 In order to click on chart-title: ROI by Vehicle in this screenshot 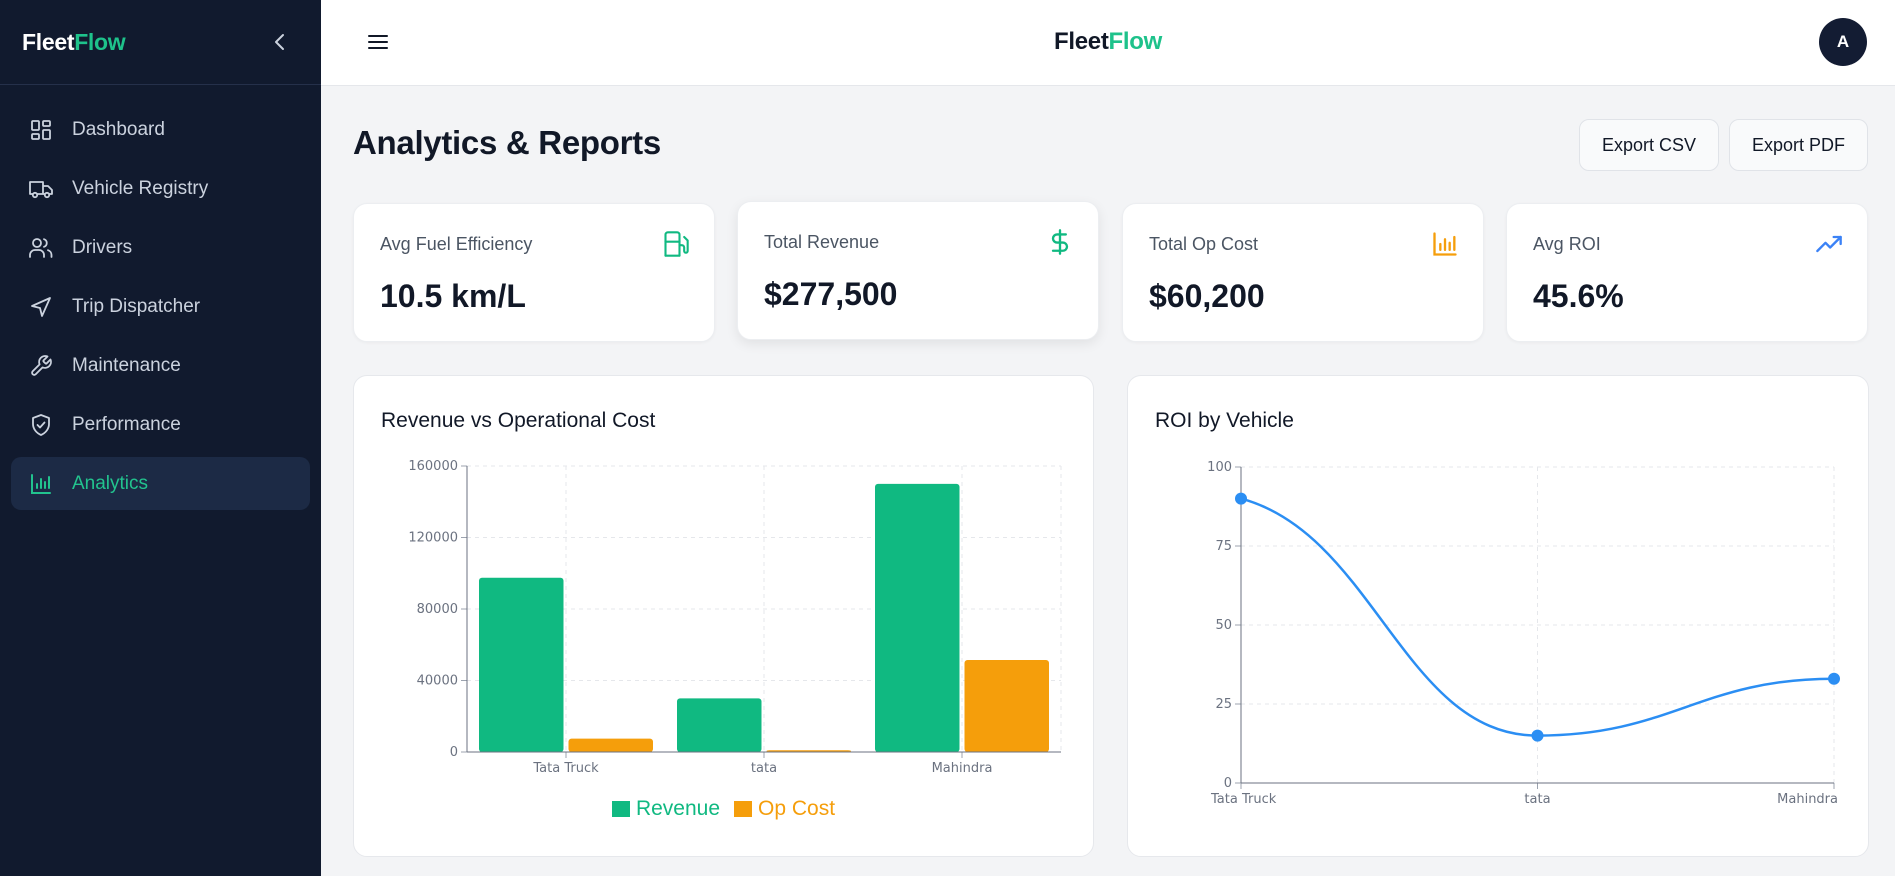, I will do `click(1224, 420)`.